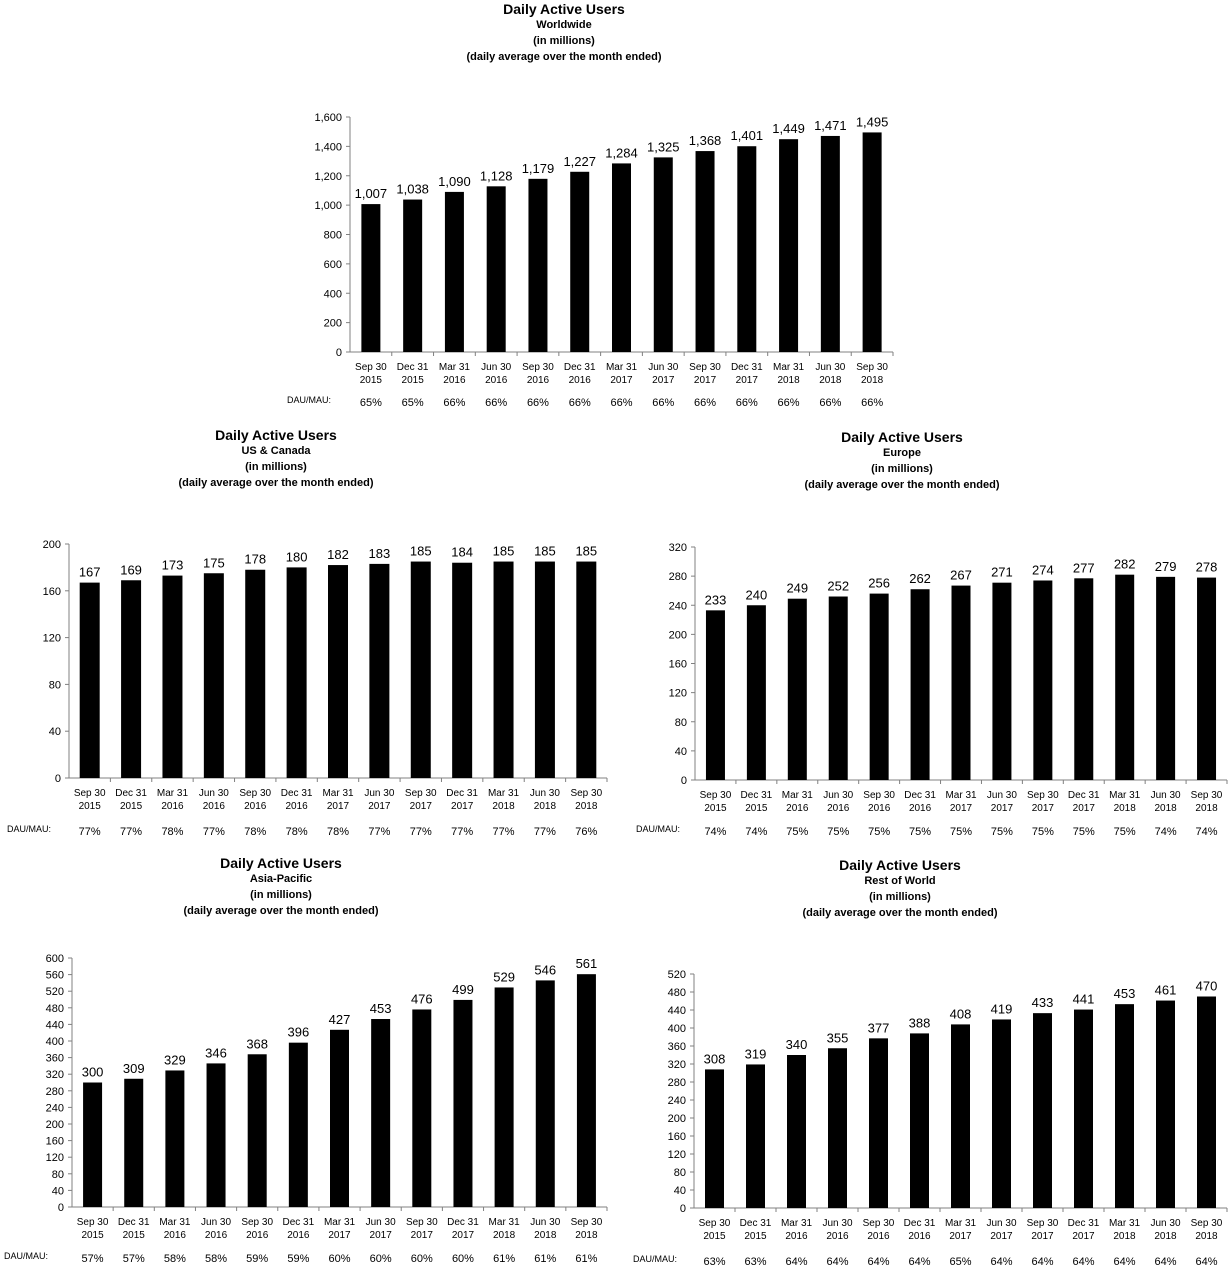  What do you see at coordinates (678, 606) in the screenshot?
I see `y-tick-label: 240` at bounding box center [678, 606].